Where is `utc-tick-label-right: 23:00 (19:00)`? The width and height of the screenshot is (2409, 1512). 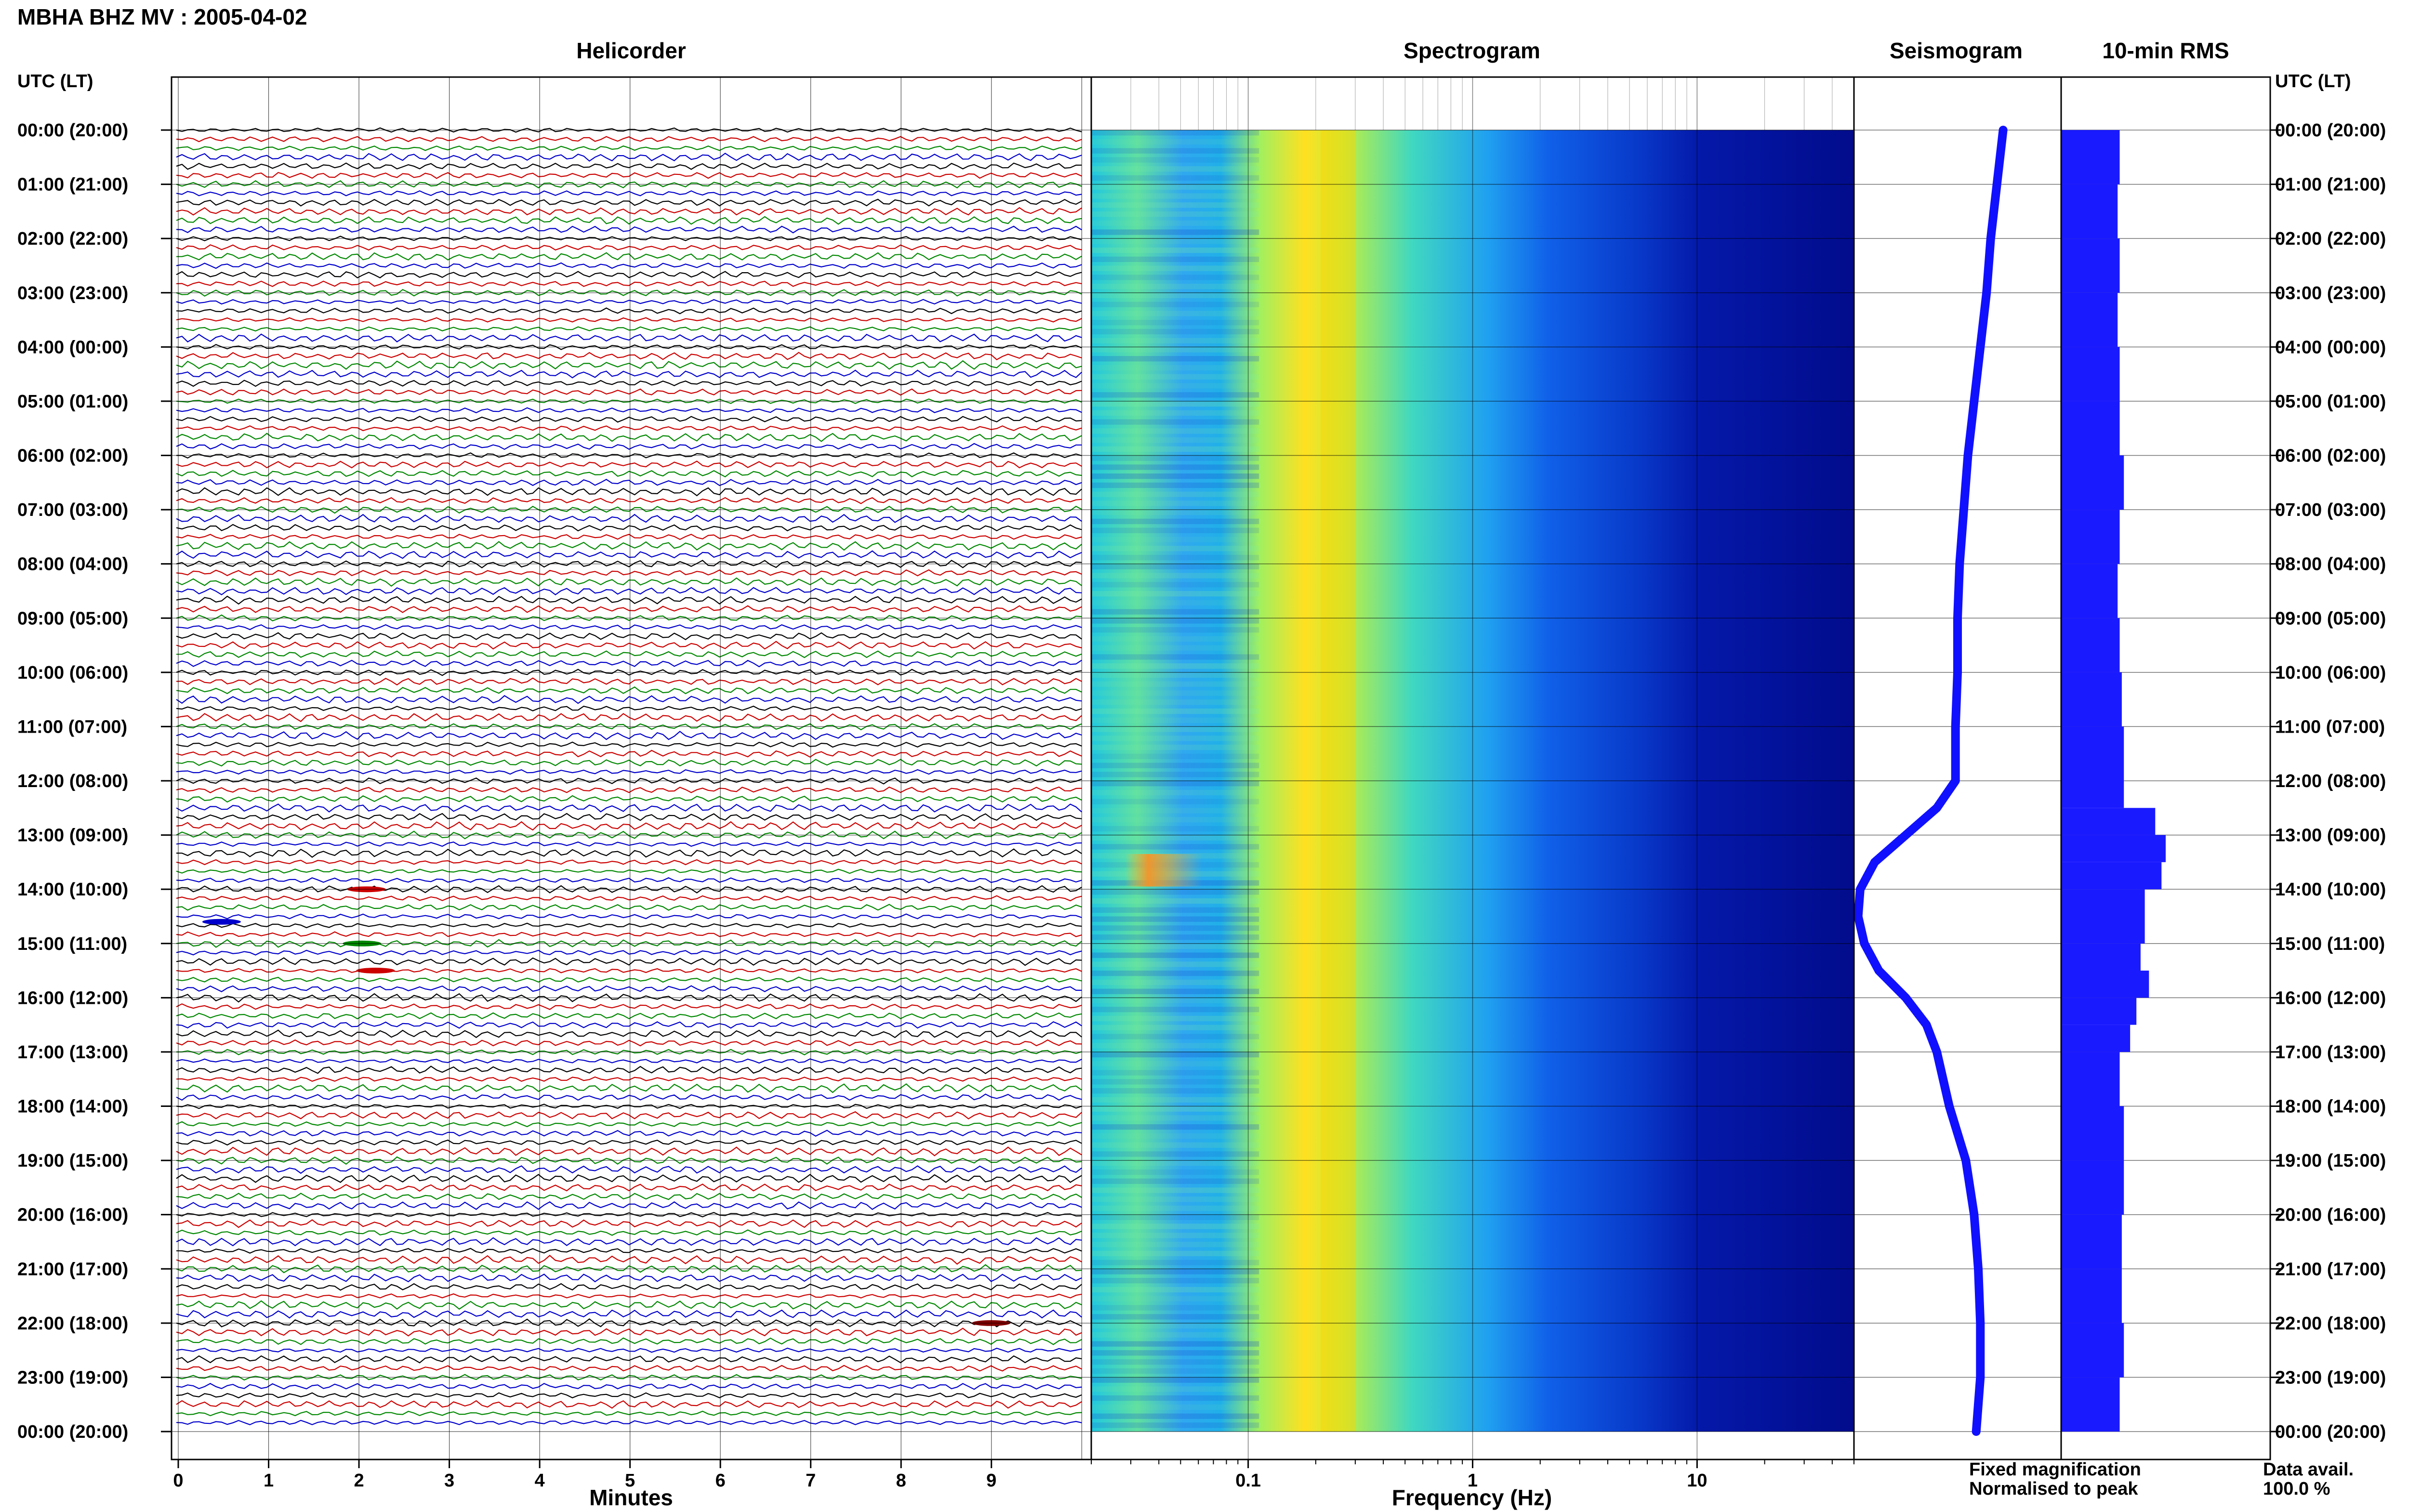 utc-tick-label-right: 23:00 (19:00) is located at coordinates (2330, 1377).